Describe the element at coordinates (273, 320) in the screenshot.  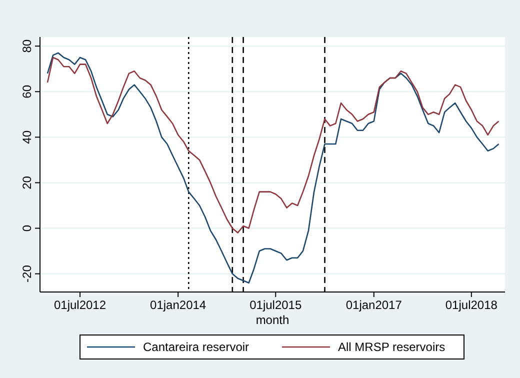
I see `x-axis-title: month` at that location.